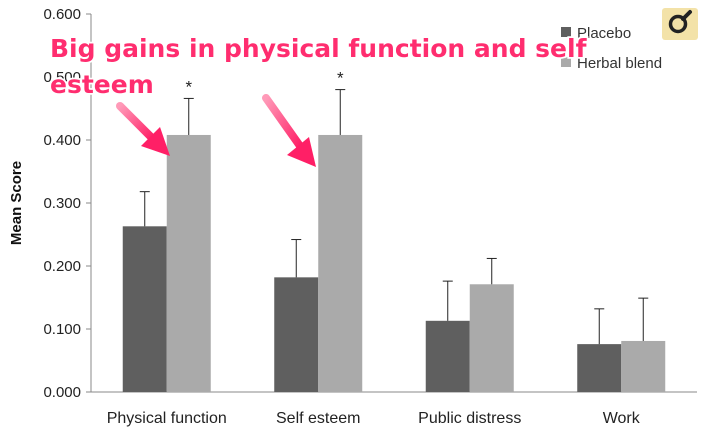 Image resolution: width=704 pixels, height=429 pixels. Describe the element at coordinates (619, 63) in the screenshot. I see `legend-label-herbal: Herbal blend` at that location.